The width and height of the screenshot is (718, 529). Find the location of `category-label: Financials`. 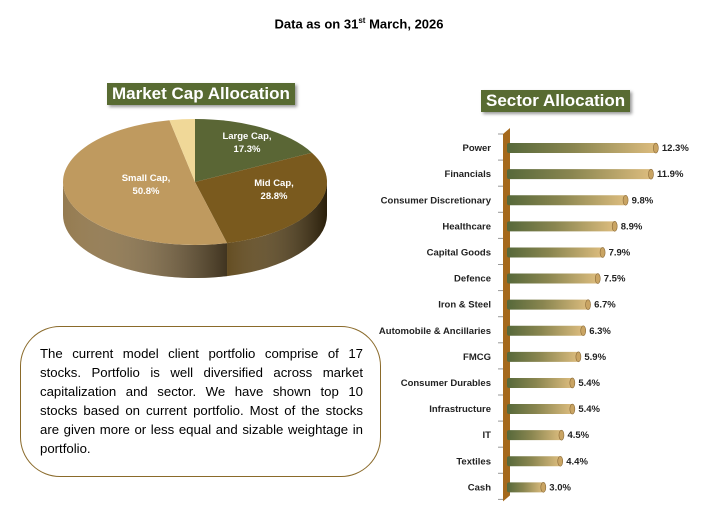

category-label: Financials is located at coordinates (468, 174).